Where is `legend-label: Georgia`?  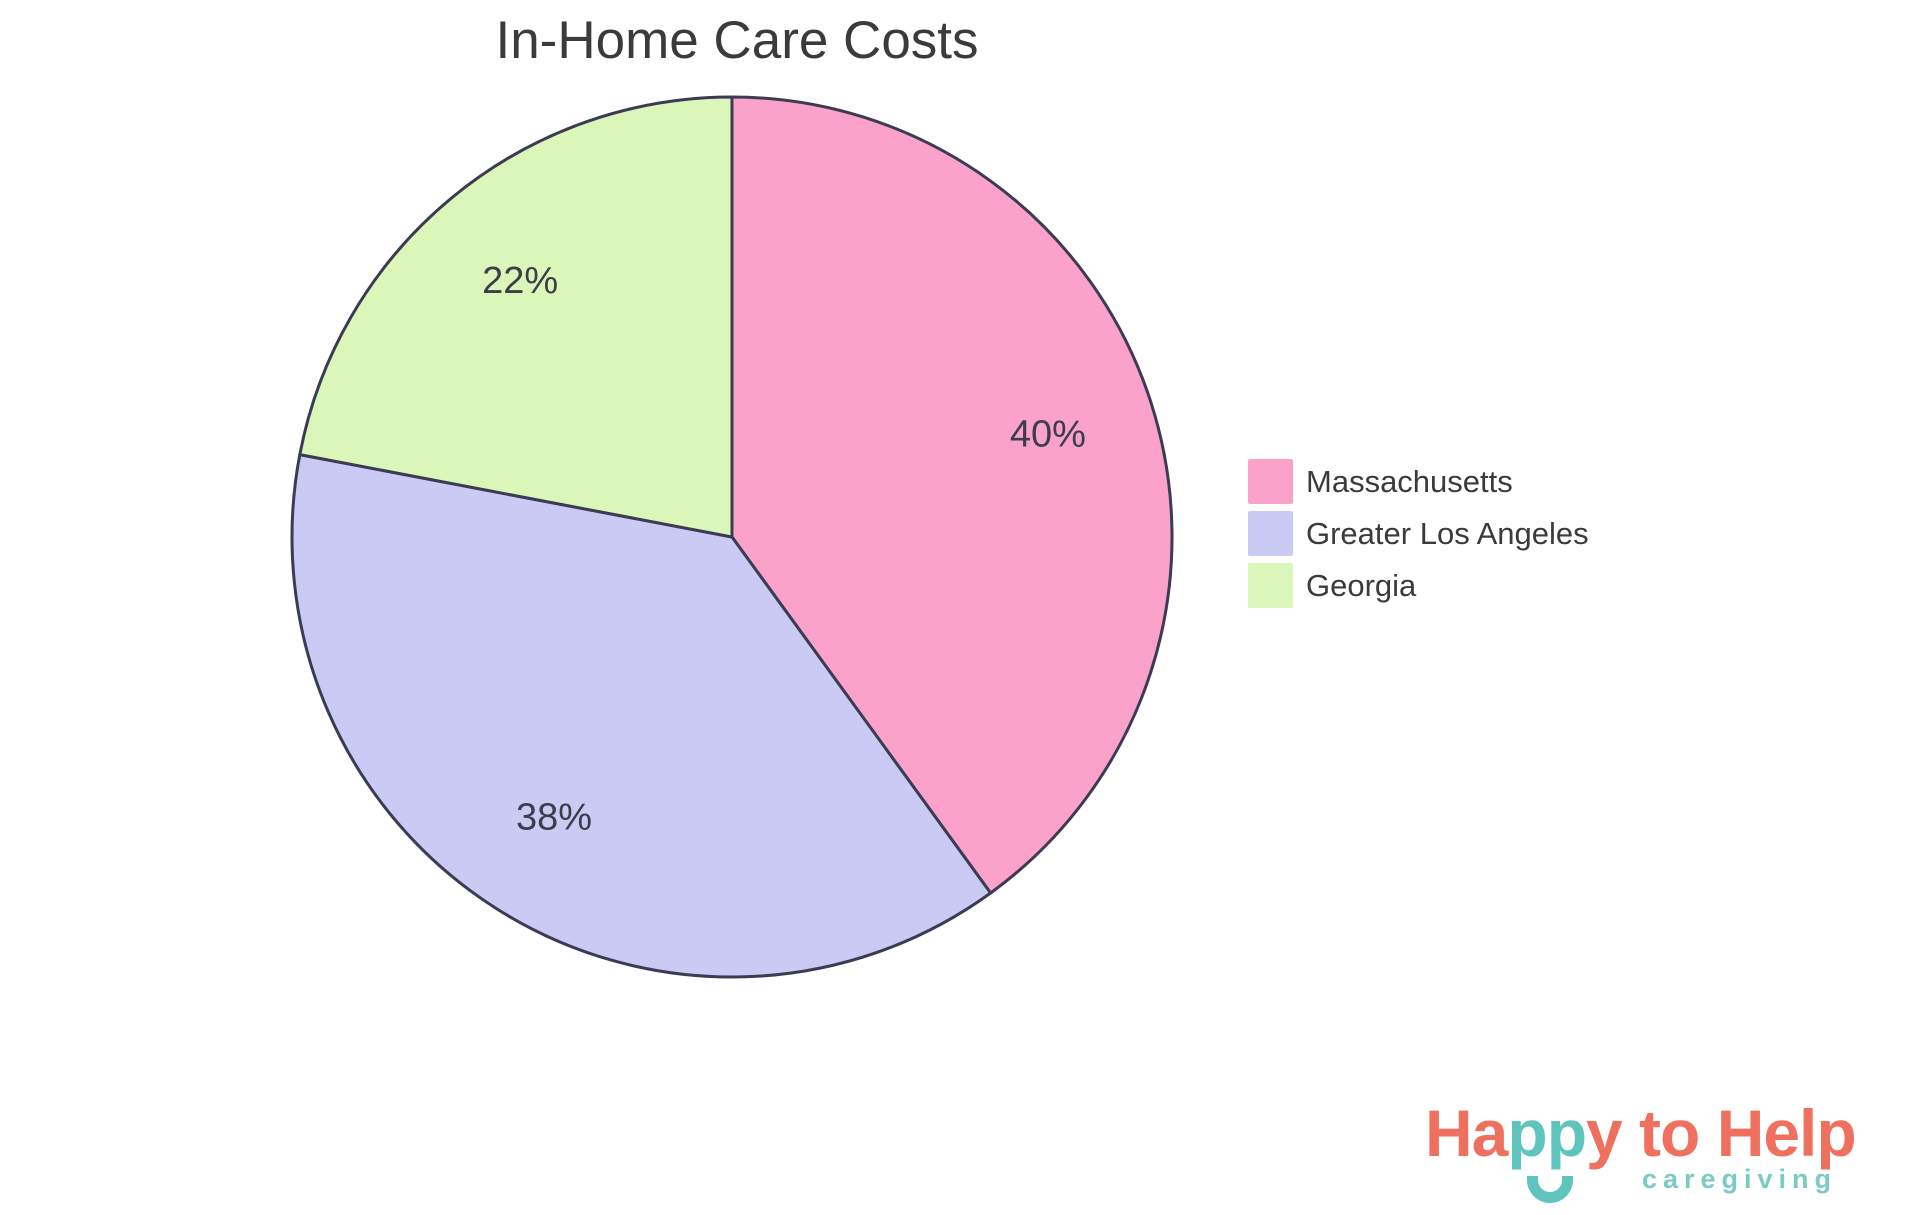
legend-label: Georgia is located at coordinates (1361, 585).